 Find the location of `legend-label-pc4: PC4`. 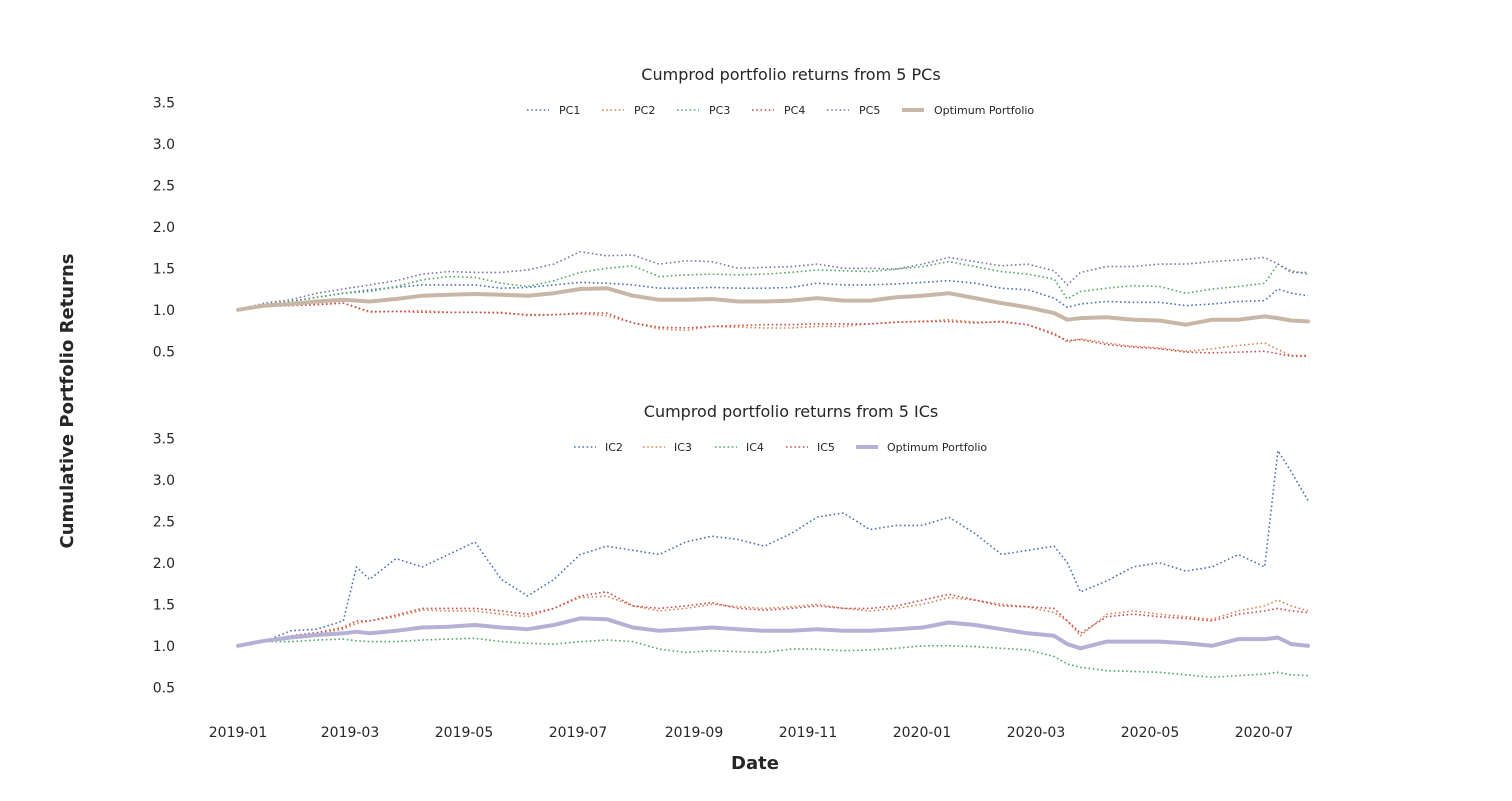

legend-label-pc4: PC4 is located at coordinates (794, 110).